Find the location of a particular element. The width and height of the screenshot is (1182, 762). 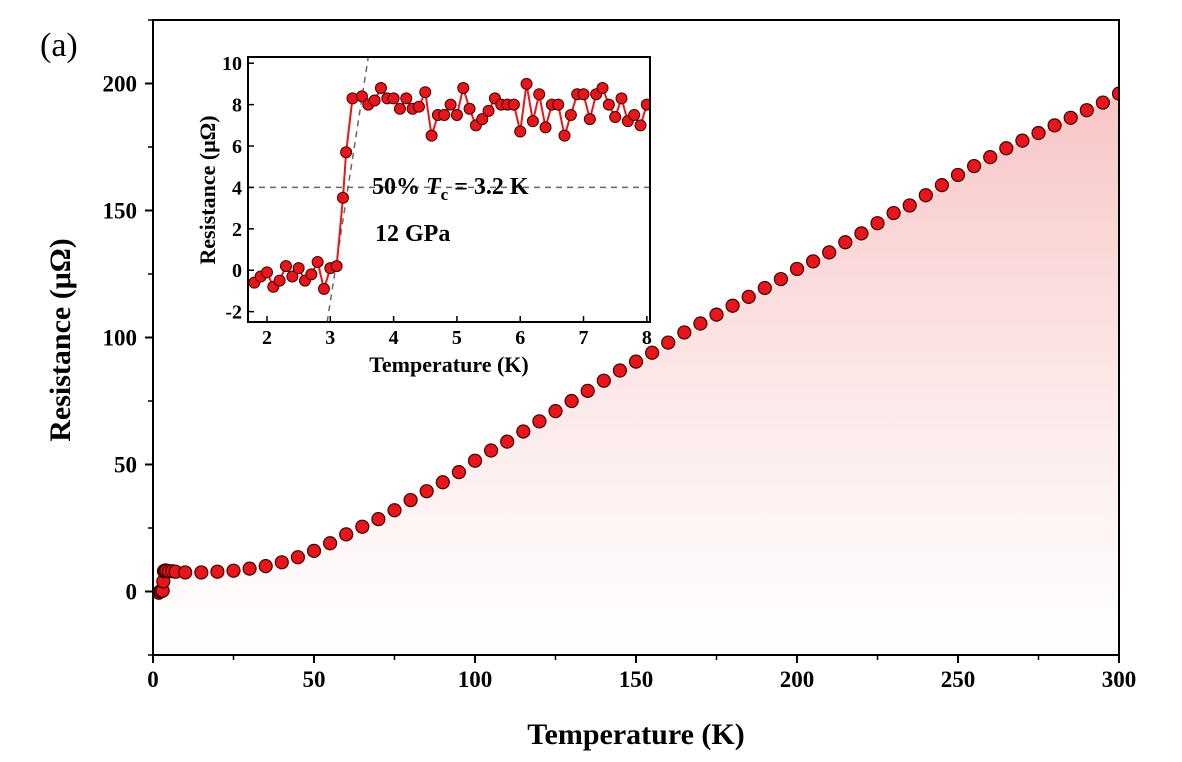

inset-y-tick-label: 10 is located at coordinates (232, 64).